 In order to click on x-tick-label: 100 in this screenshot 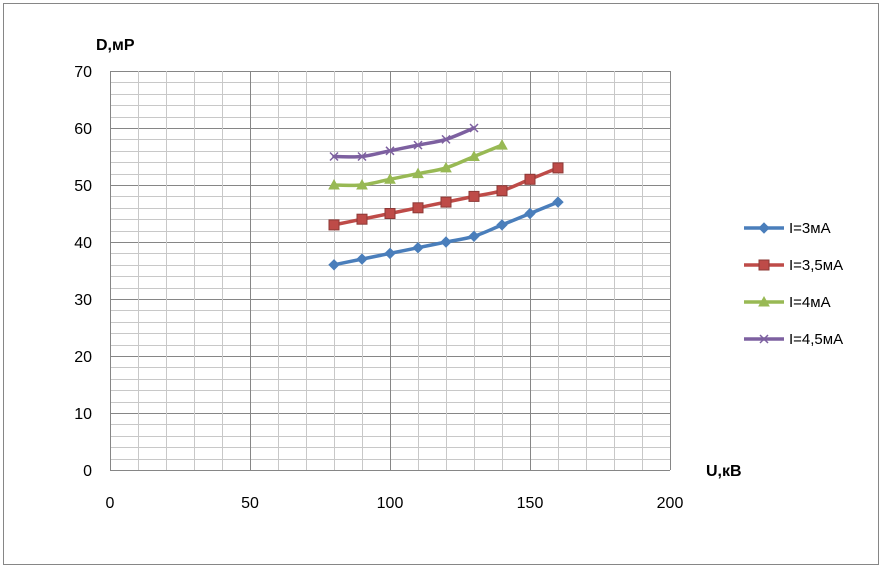, I will do `click(390, 503)`.